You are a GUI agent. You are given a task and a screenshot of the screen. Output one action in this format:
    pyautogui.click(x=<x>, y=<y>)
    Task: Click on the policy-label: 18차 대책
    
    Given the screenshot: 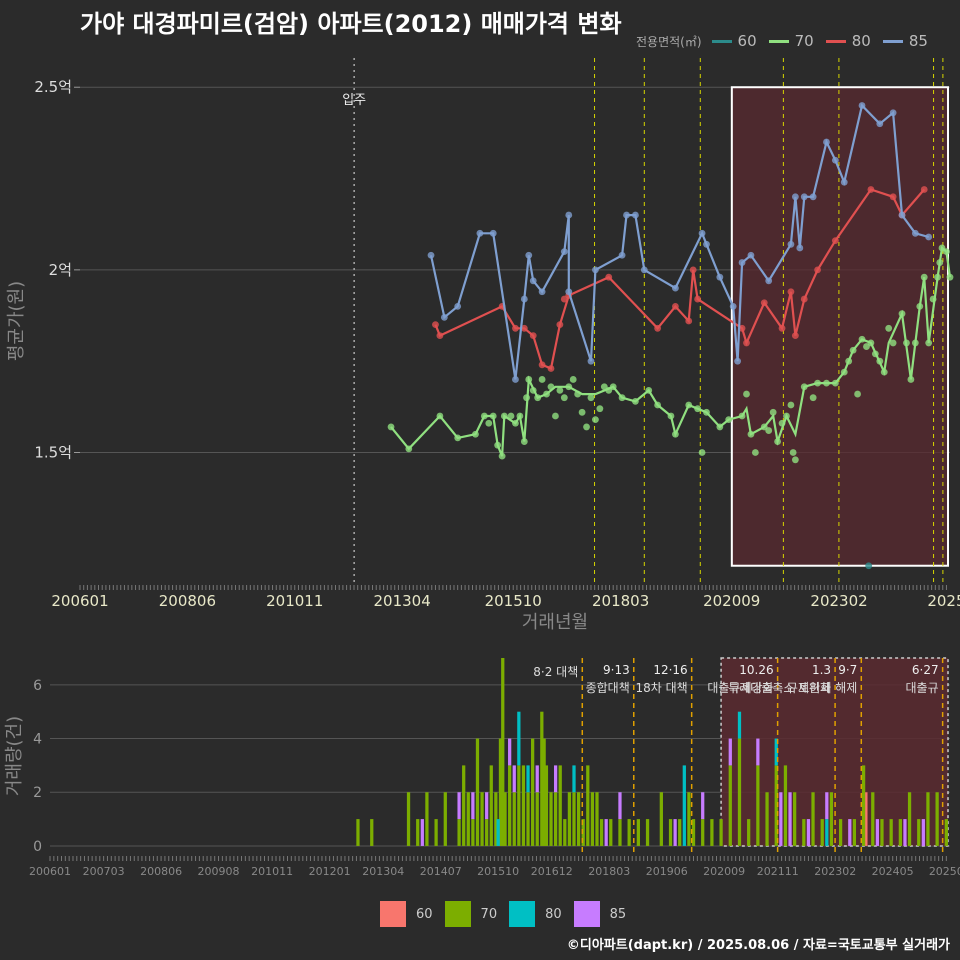 What is the action you would take?
    pyautogui.click(x=661, y=687)
    